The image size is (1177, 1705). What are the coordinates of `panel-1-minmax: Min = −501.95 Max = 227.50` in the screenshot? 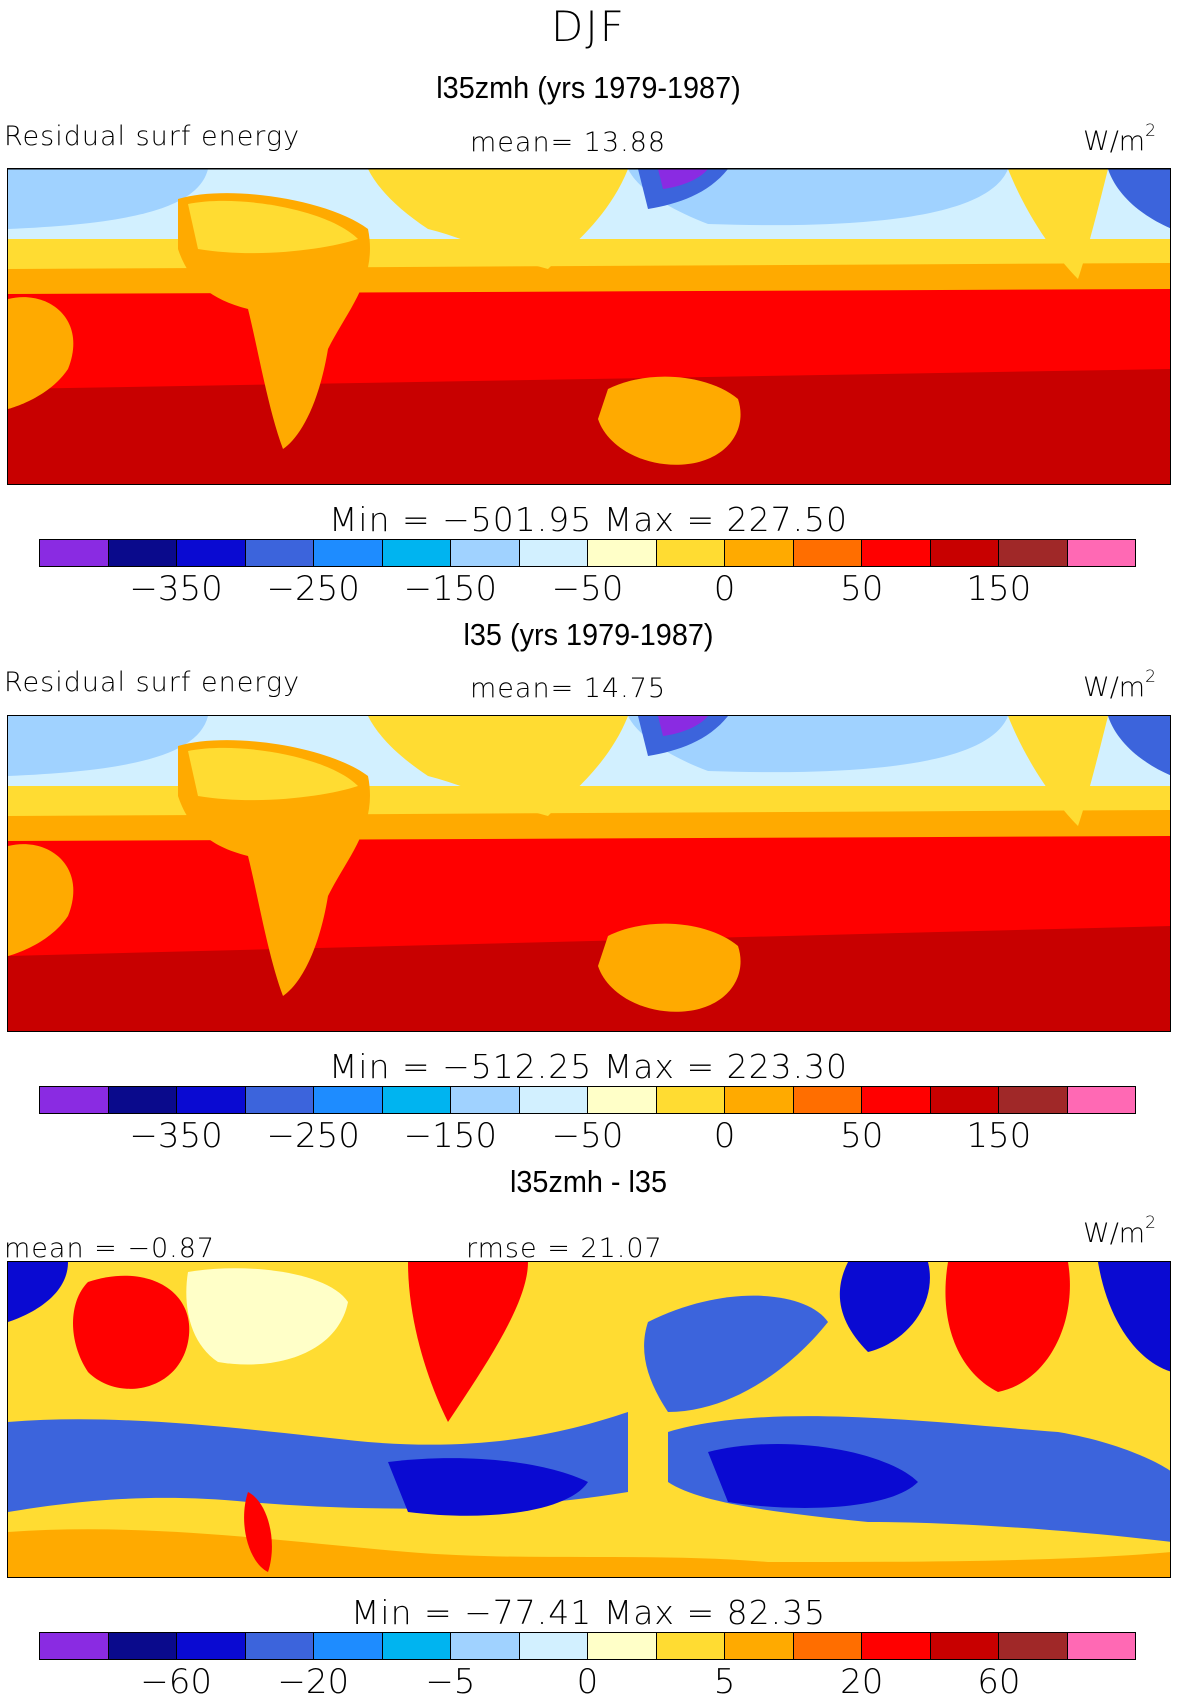 It's located at (588, 519).